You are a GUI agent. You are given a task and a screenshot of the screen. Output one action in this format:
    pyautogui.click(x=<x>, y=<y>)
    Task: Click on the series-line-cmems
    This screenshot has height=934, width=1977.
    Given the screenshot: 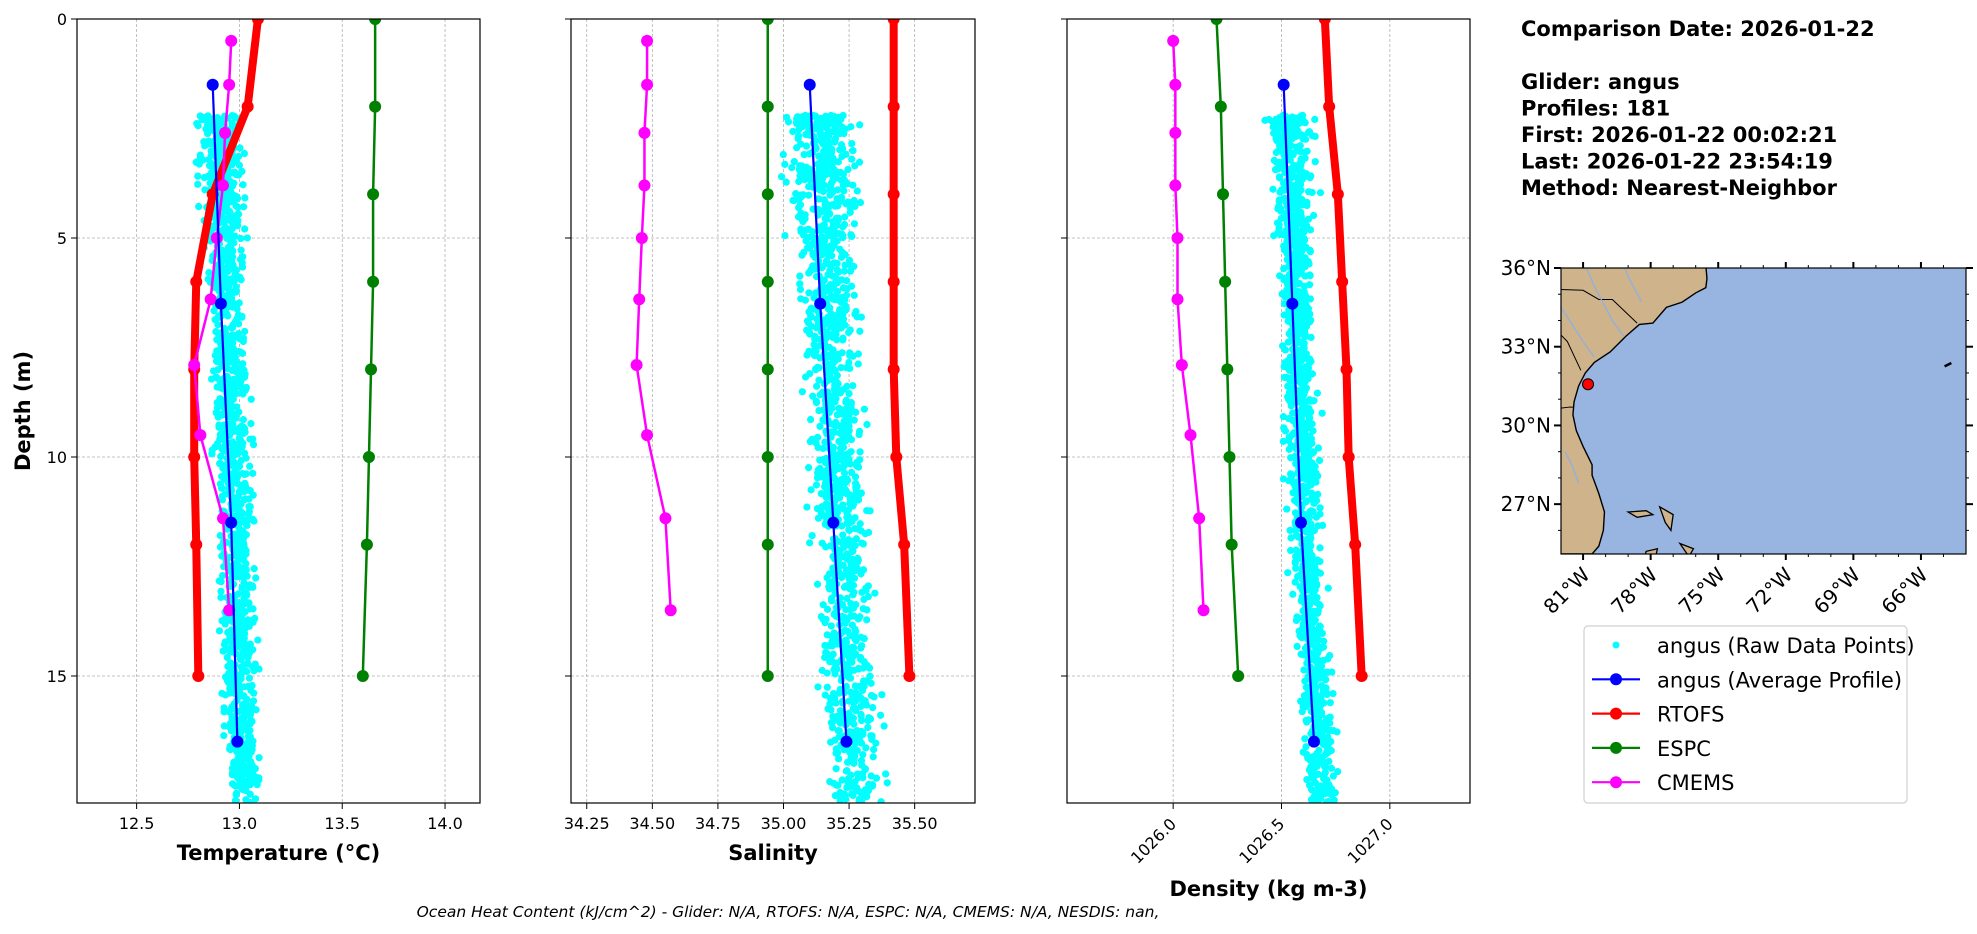 What is the action you would take?
    pyautogui.click(x=212, y=325)
    